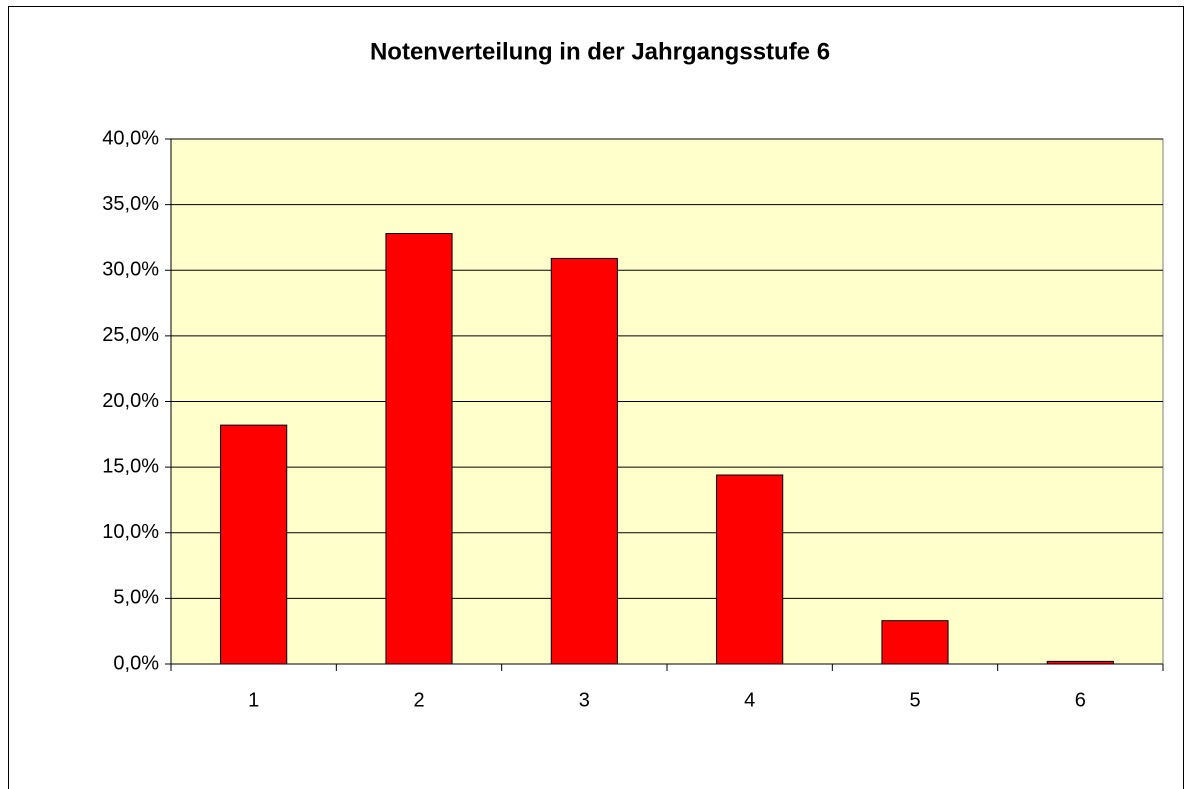 Image resolution: width=1189 pixels, height=789 pixels. What do you see at coordinates (749, 700) in the screenshot?
I see `x-tick-label: 4` at bounding box center [749, 700].